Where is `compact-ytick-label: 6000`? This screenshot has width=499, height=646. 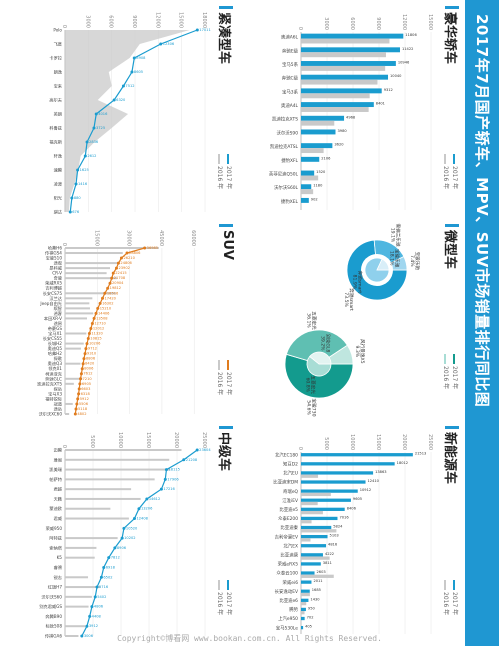 compact-ytick-label: 6000 is located at coordinates (111, 21).